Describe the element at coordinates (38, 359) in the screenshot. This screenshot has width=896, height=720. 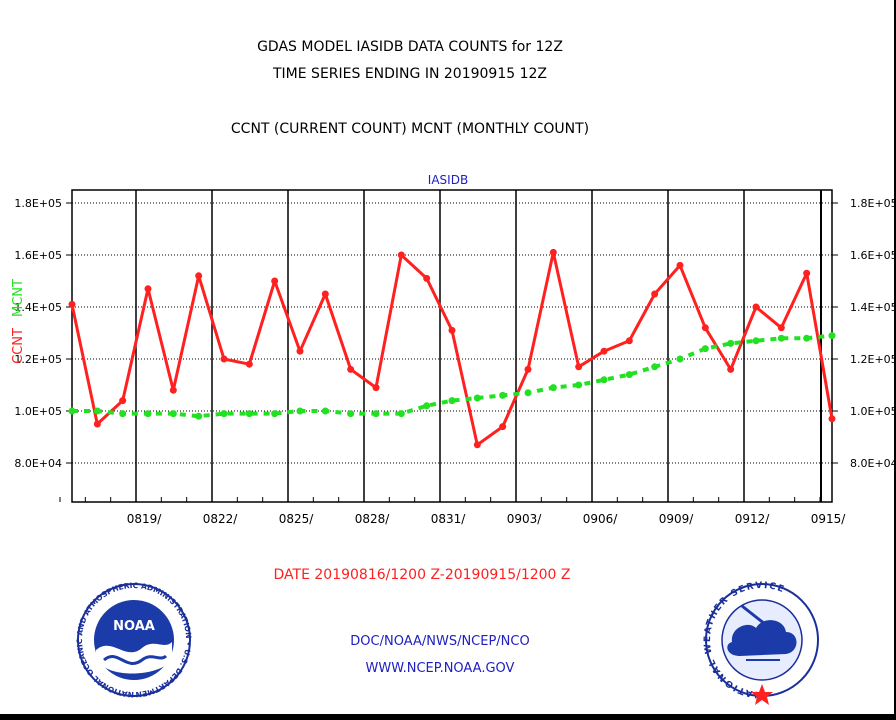
I see `left-tick-label: 1.2E+05` at that location.